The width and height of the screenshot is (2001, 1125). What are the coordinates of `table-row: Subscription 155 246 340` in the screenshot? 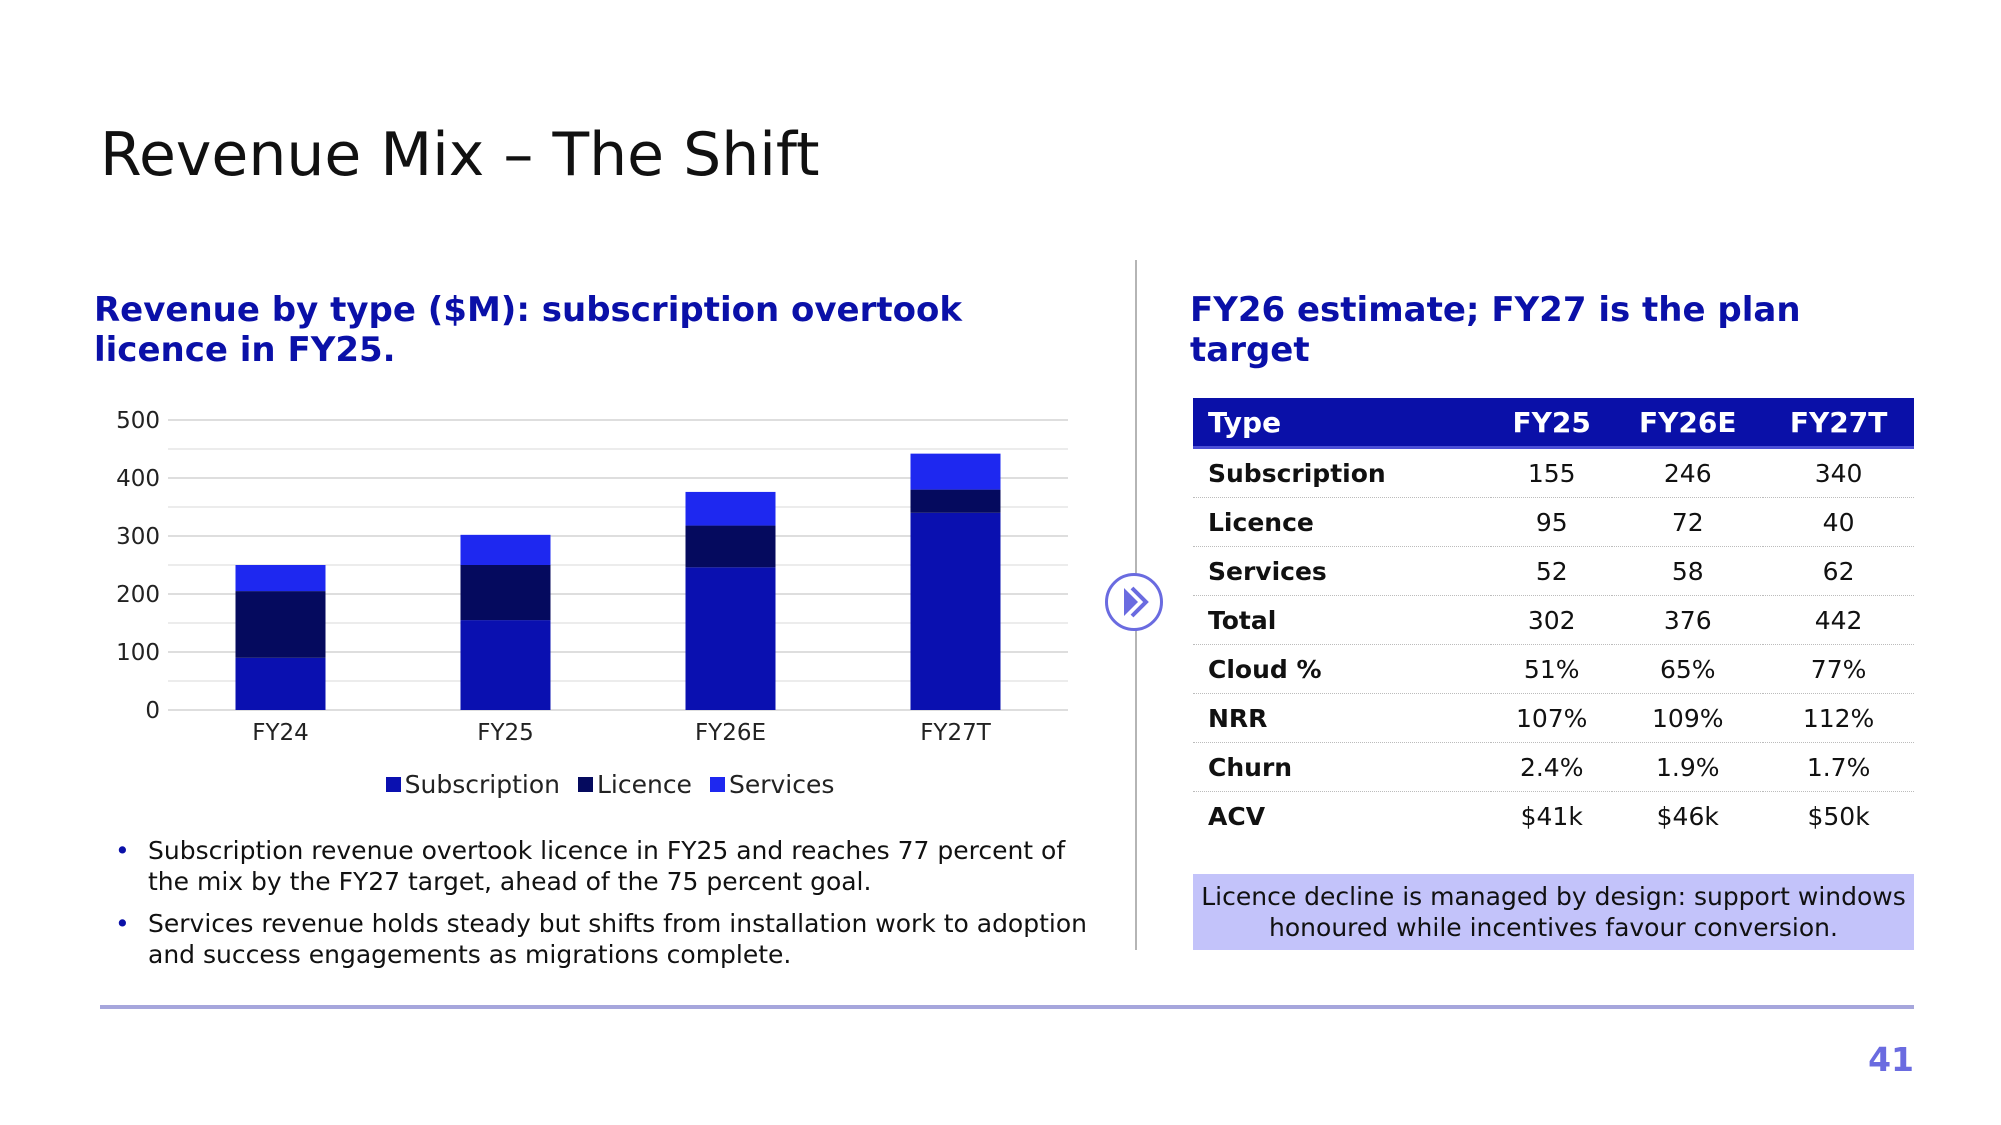 It's located at (1553, 472).